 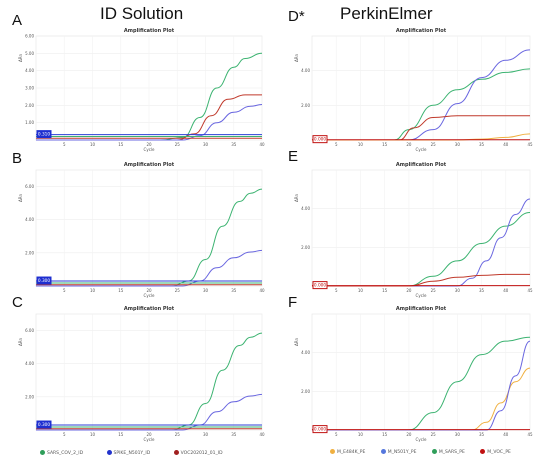 What do you see at coordinates (296, 16) in the screenshot?
I see `panel-label-d: D*` at bounding box center [296, 16].